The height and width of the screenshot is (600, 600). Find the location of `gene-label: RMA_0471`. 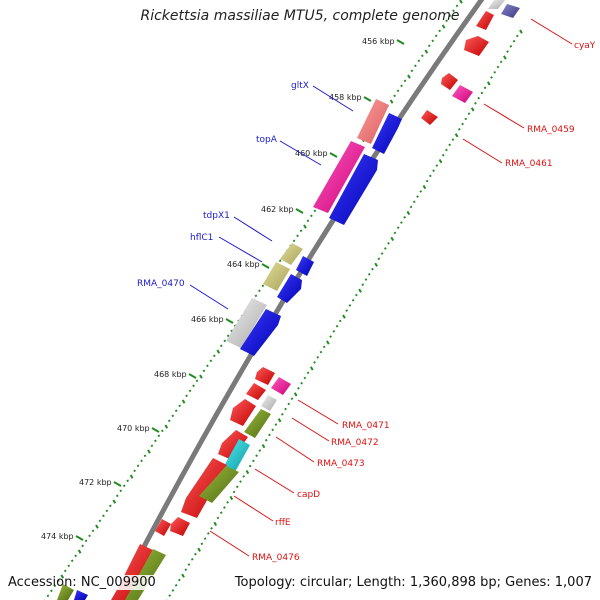

gene-label: RMA_0471 is located at coordinates (366, 426).